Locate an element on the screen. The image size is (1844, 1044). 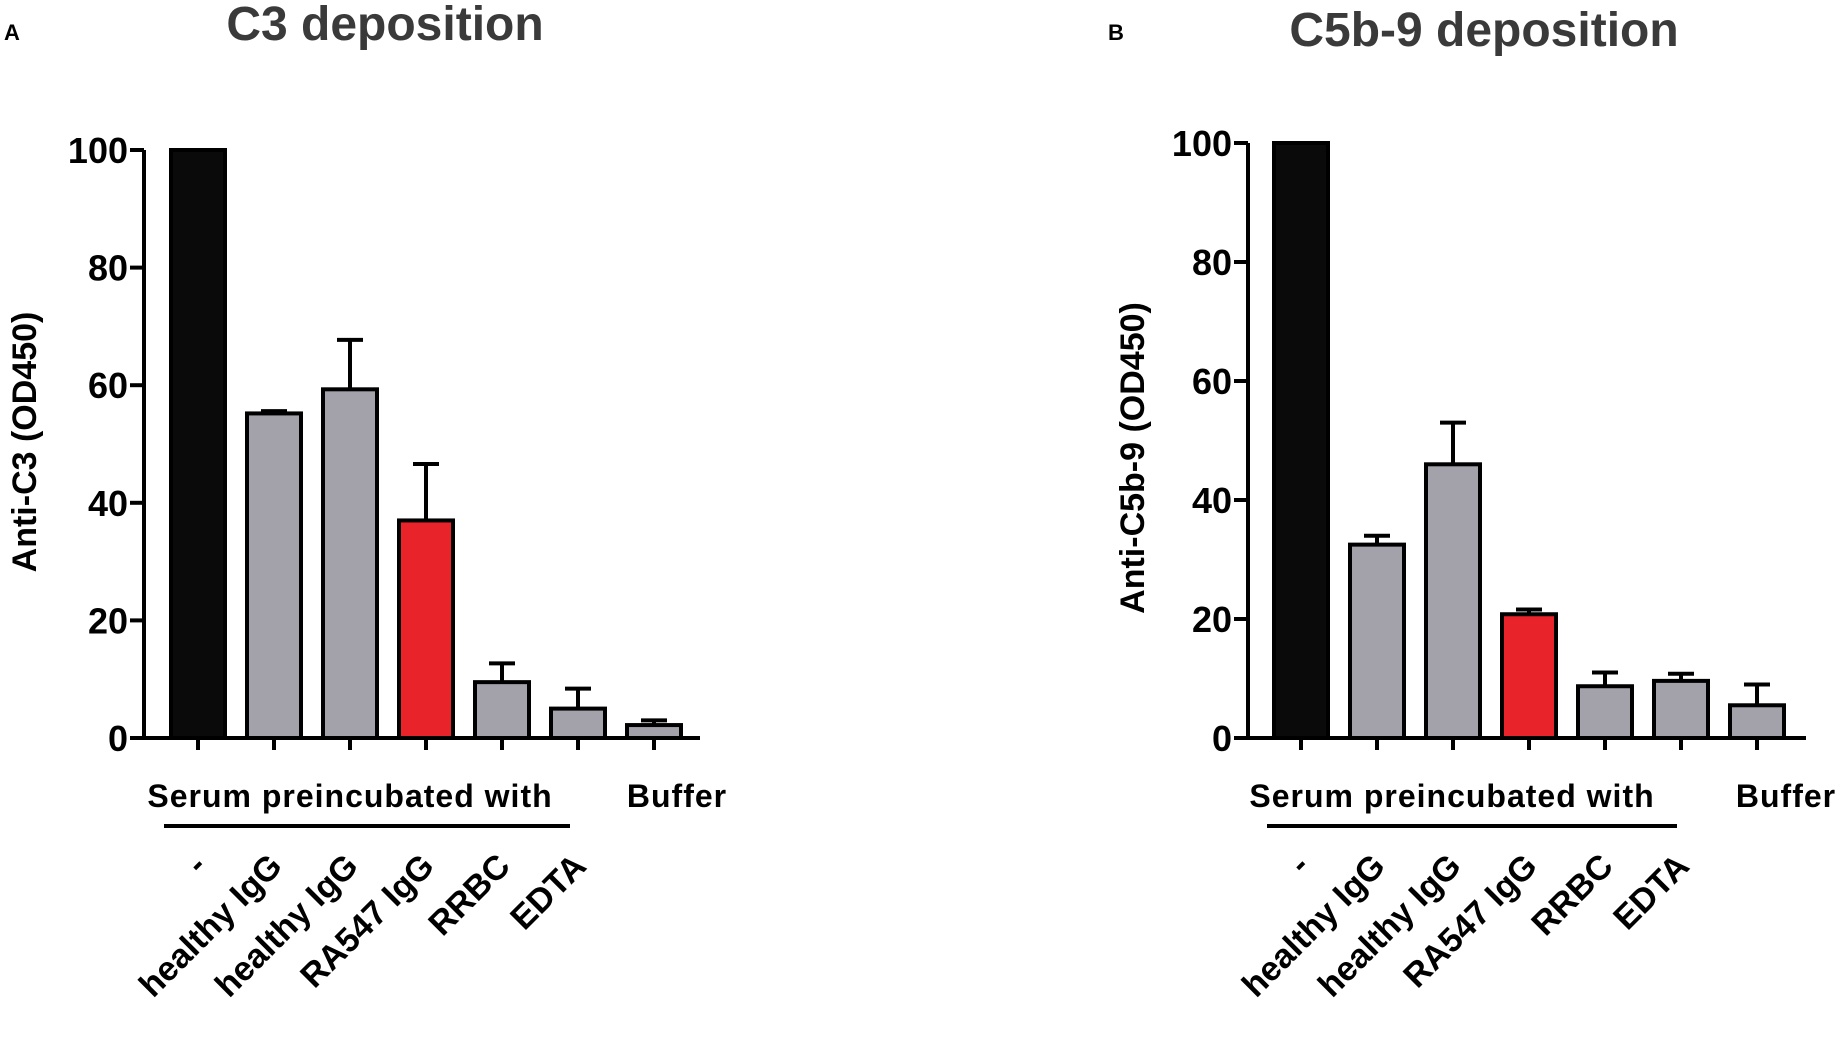
chart-title: C3 deposition is located at coordinates (384, 25).